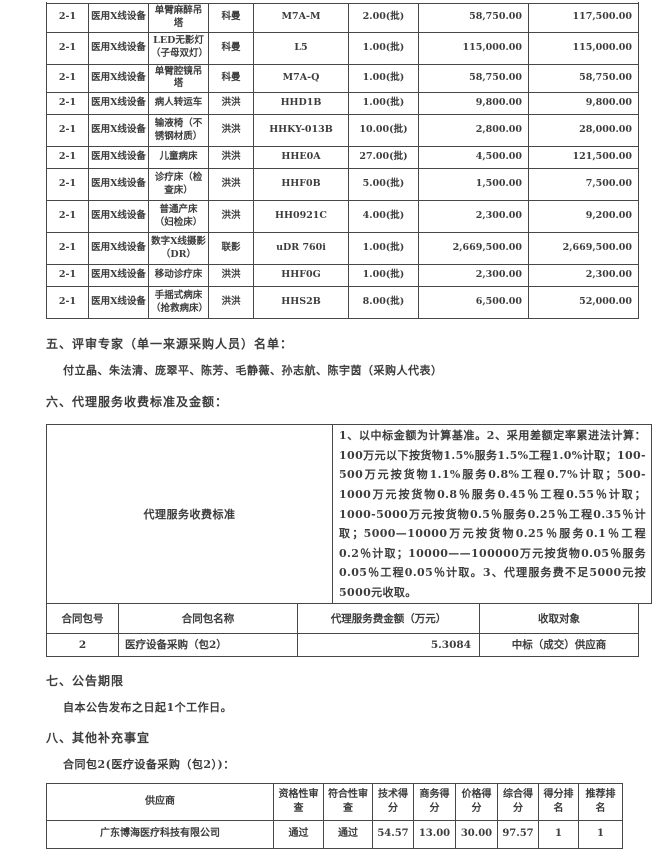 Image resolution: width=663 pixels, height=849 pixels. What do you see at coordinates (583, 276) in the screenshot?
I see `cell-total-price: 2,300.00` at bounding box center [583, 276].